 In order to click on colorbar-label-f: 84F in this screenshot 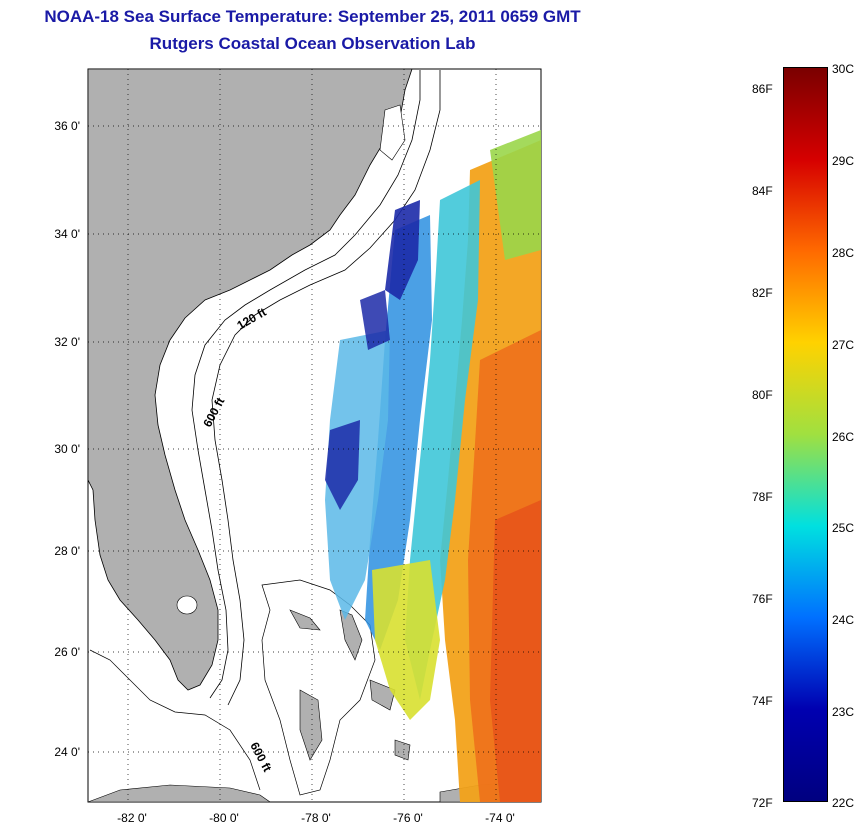, I will do `click(762, 191)`.